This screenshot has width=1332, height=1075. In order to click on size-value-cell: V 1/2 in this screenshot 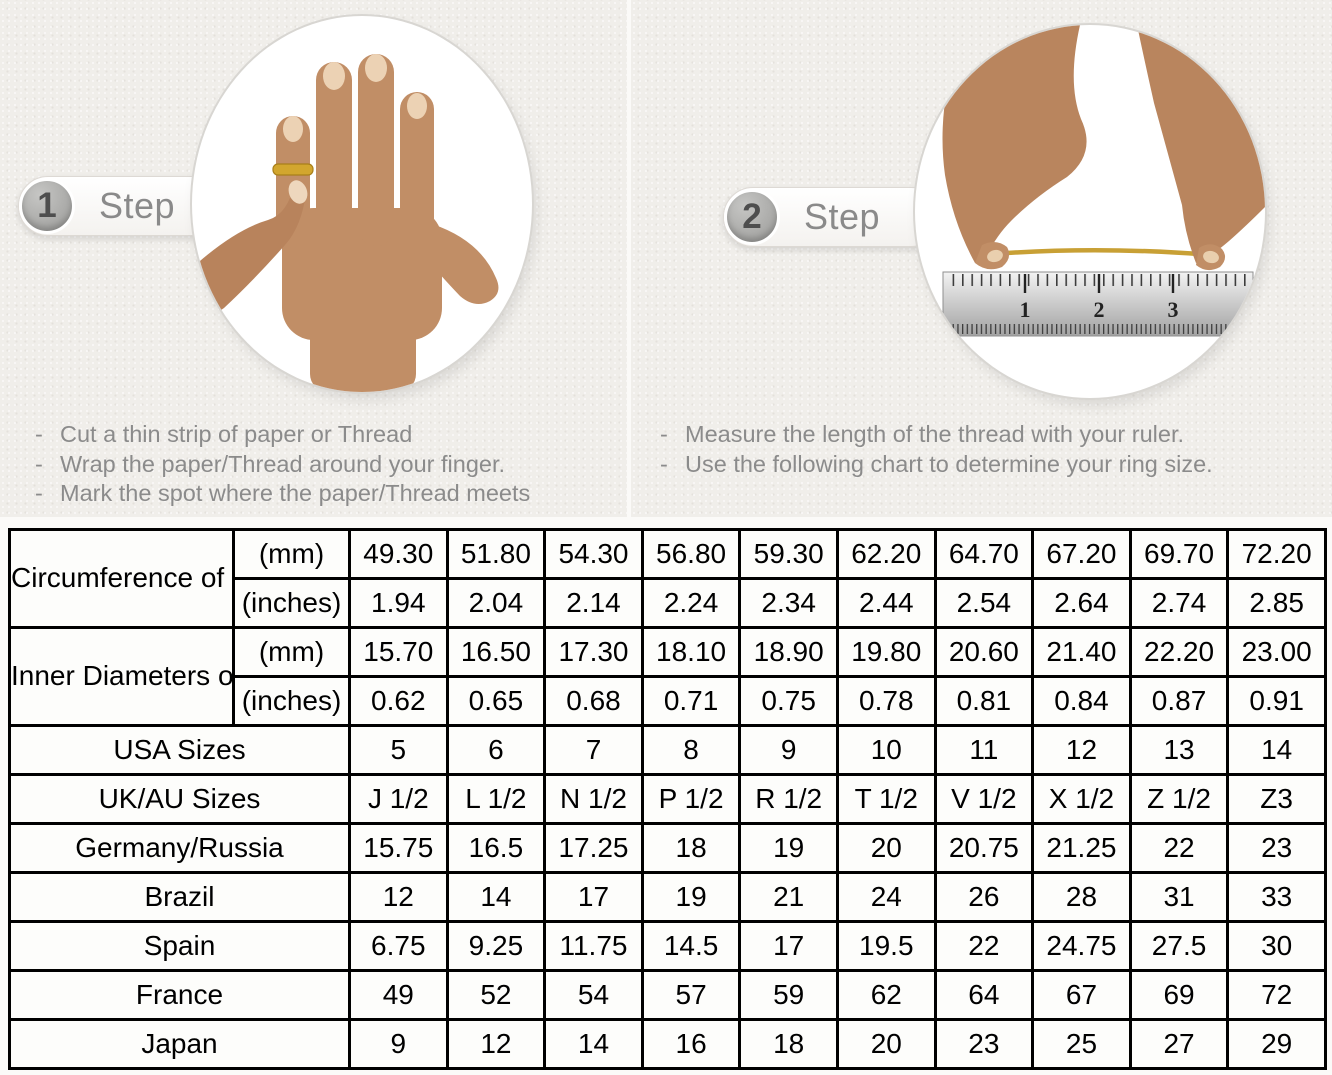, I will do `click(984, 799)`.